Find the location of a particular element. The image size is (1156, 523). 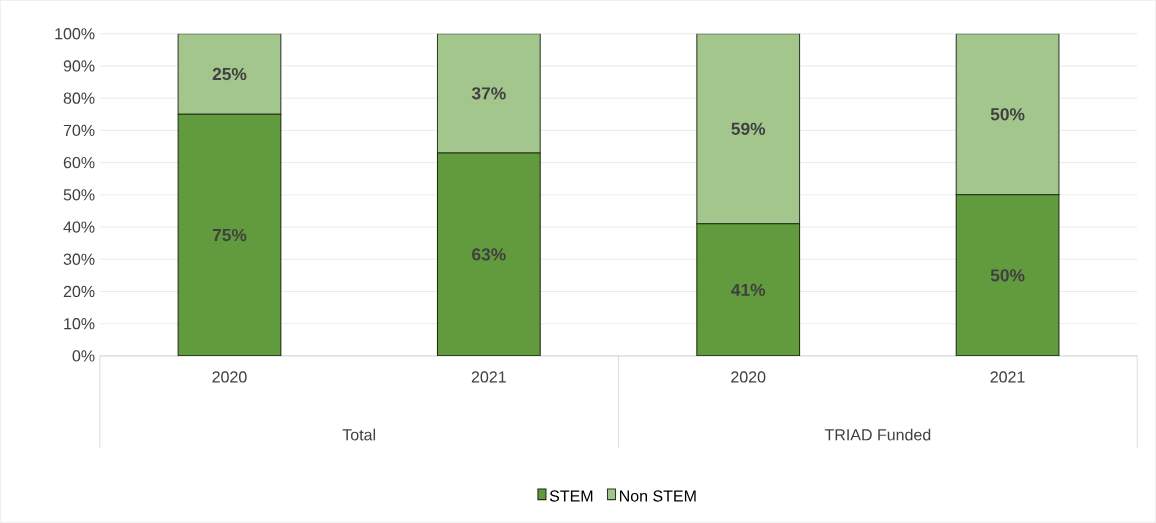

y-tick-label: 50% is located at coordinates (79, 195).